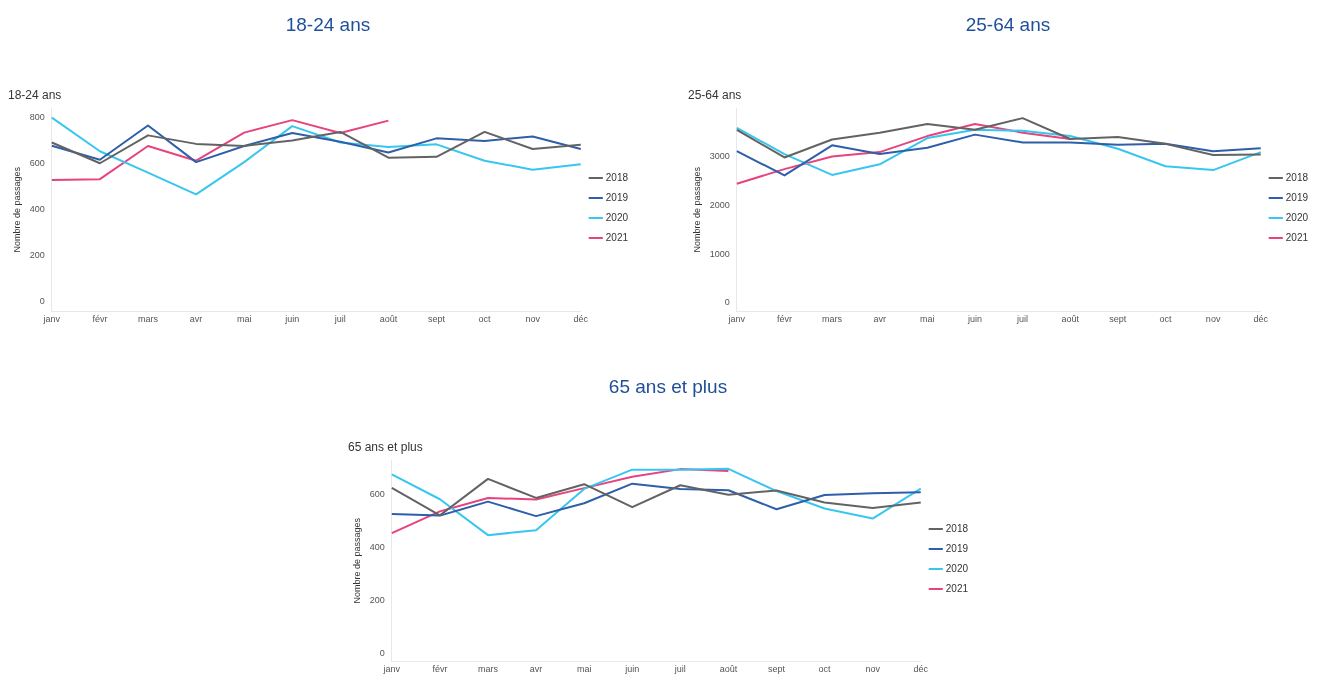 Image resolution: width=1321 pixels, height=680 pixels. Describe the element at coordinates (385, 446) in the screenshot. I see `chart-subtitle: 65 ans et plus` at that location.